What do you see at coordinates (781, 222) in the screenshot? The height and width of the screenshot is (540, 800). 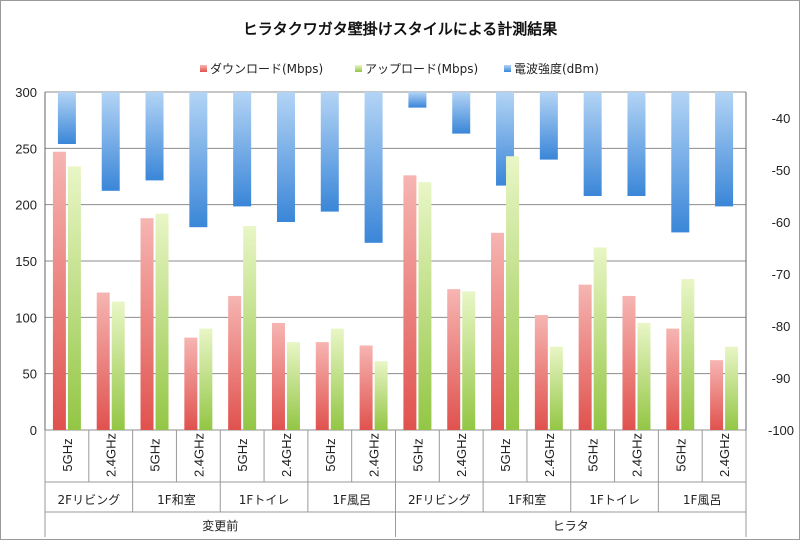 I see `right-tick-label: -60` at bounding box center [781, 222].